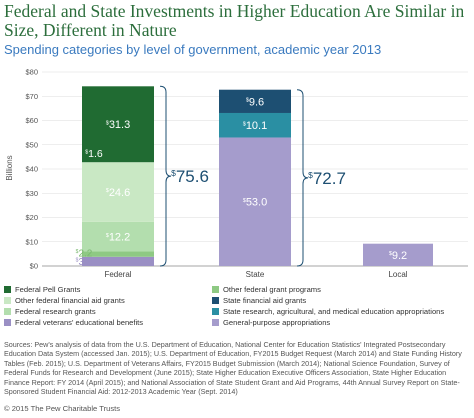 The width and height of the screenshot is (474, 418). I want to click on data-label: $12.2, so click(118, 238).